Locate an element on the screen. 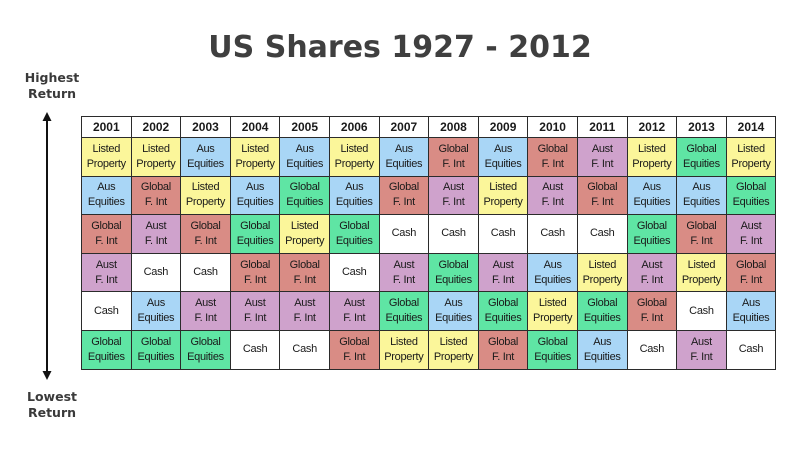 The height and width of the screenshot is (450, 800). year-header-2009: 2009 is located at coordinates (503, 127).